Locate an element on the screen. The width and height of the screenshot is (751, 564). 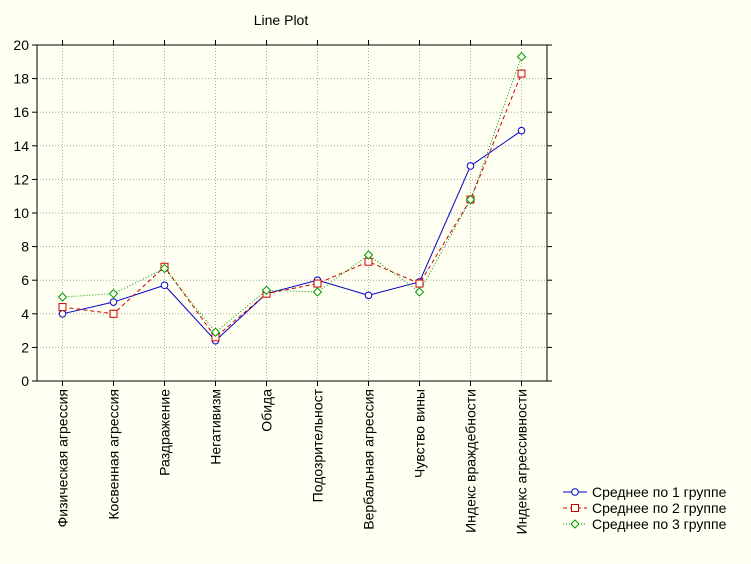
x-tick-label: Индекс агрессивности is located at coordinates (522, 461).